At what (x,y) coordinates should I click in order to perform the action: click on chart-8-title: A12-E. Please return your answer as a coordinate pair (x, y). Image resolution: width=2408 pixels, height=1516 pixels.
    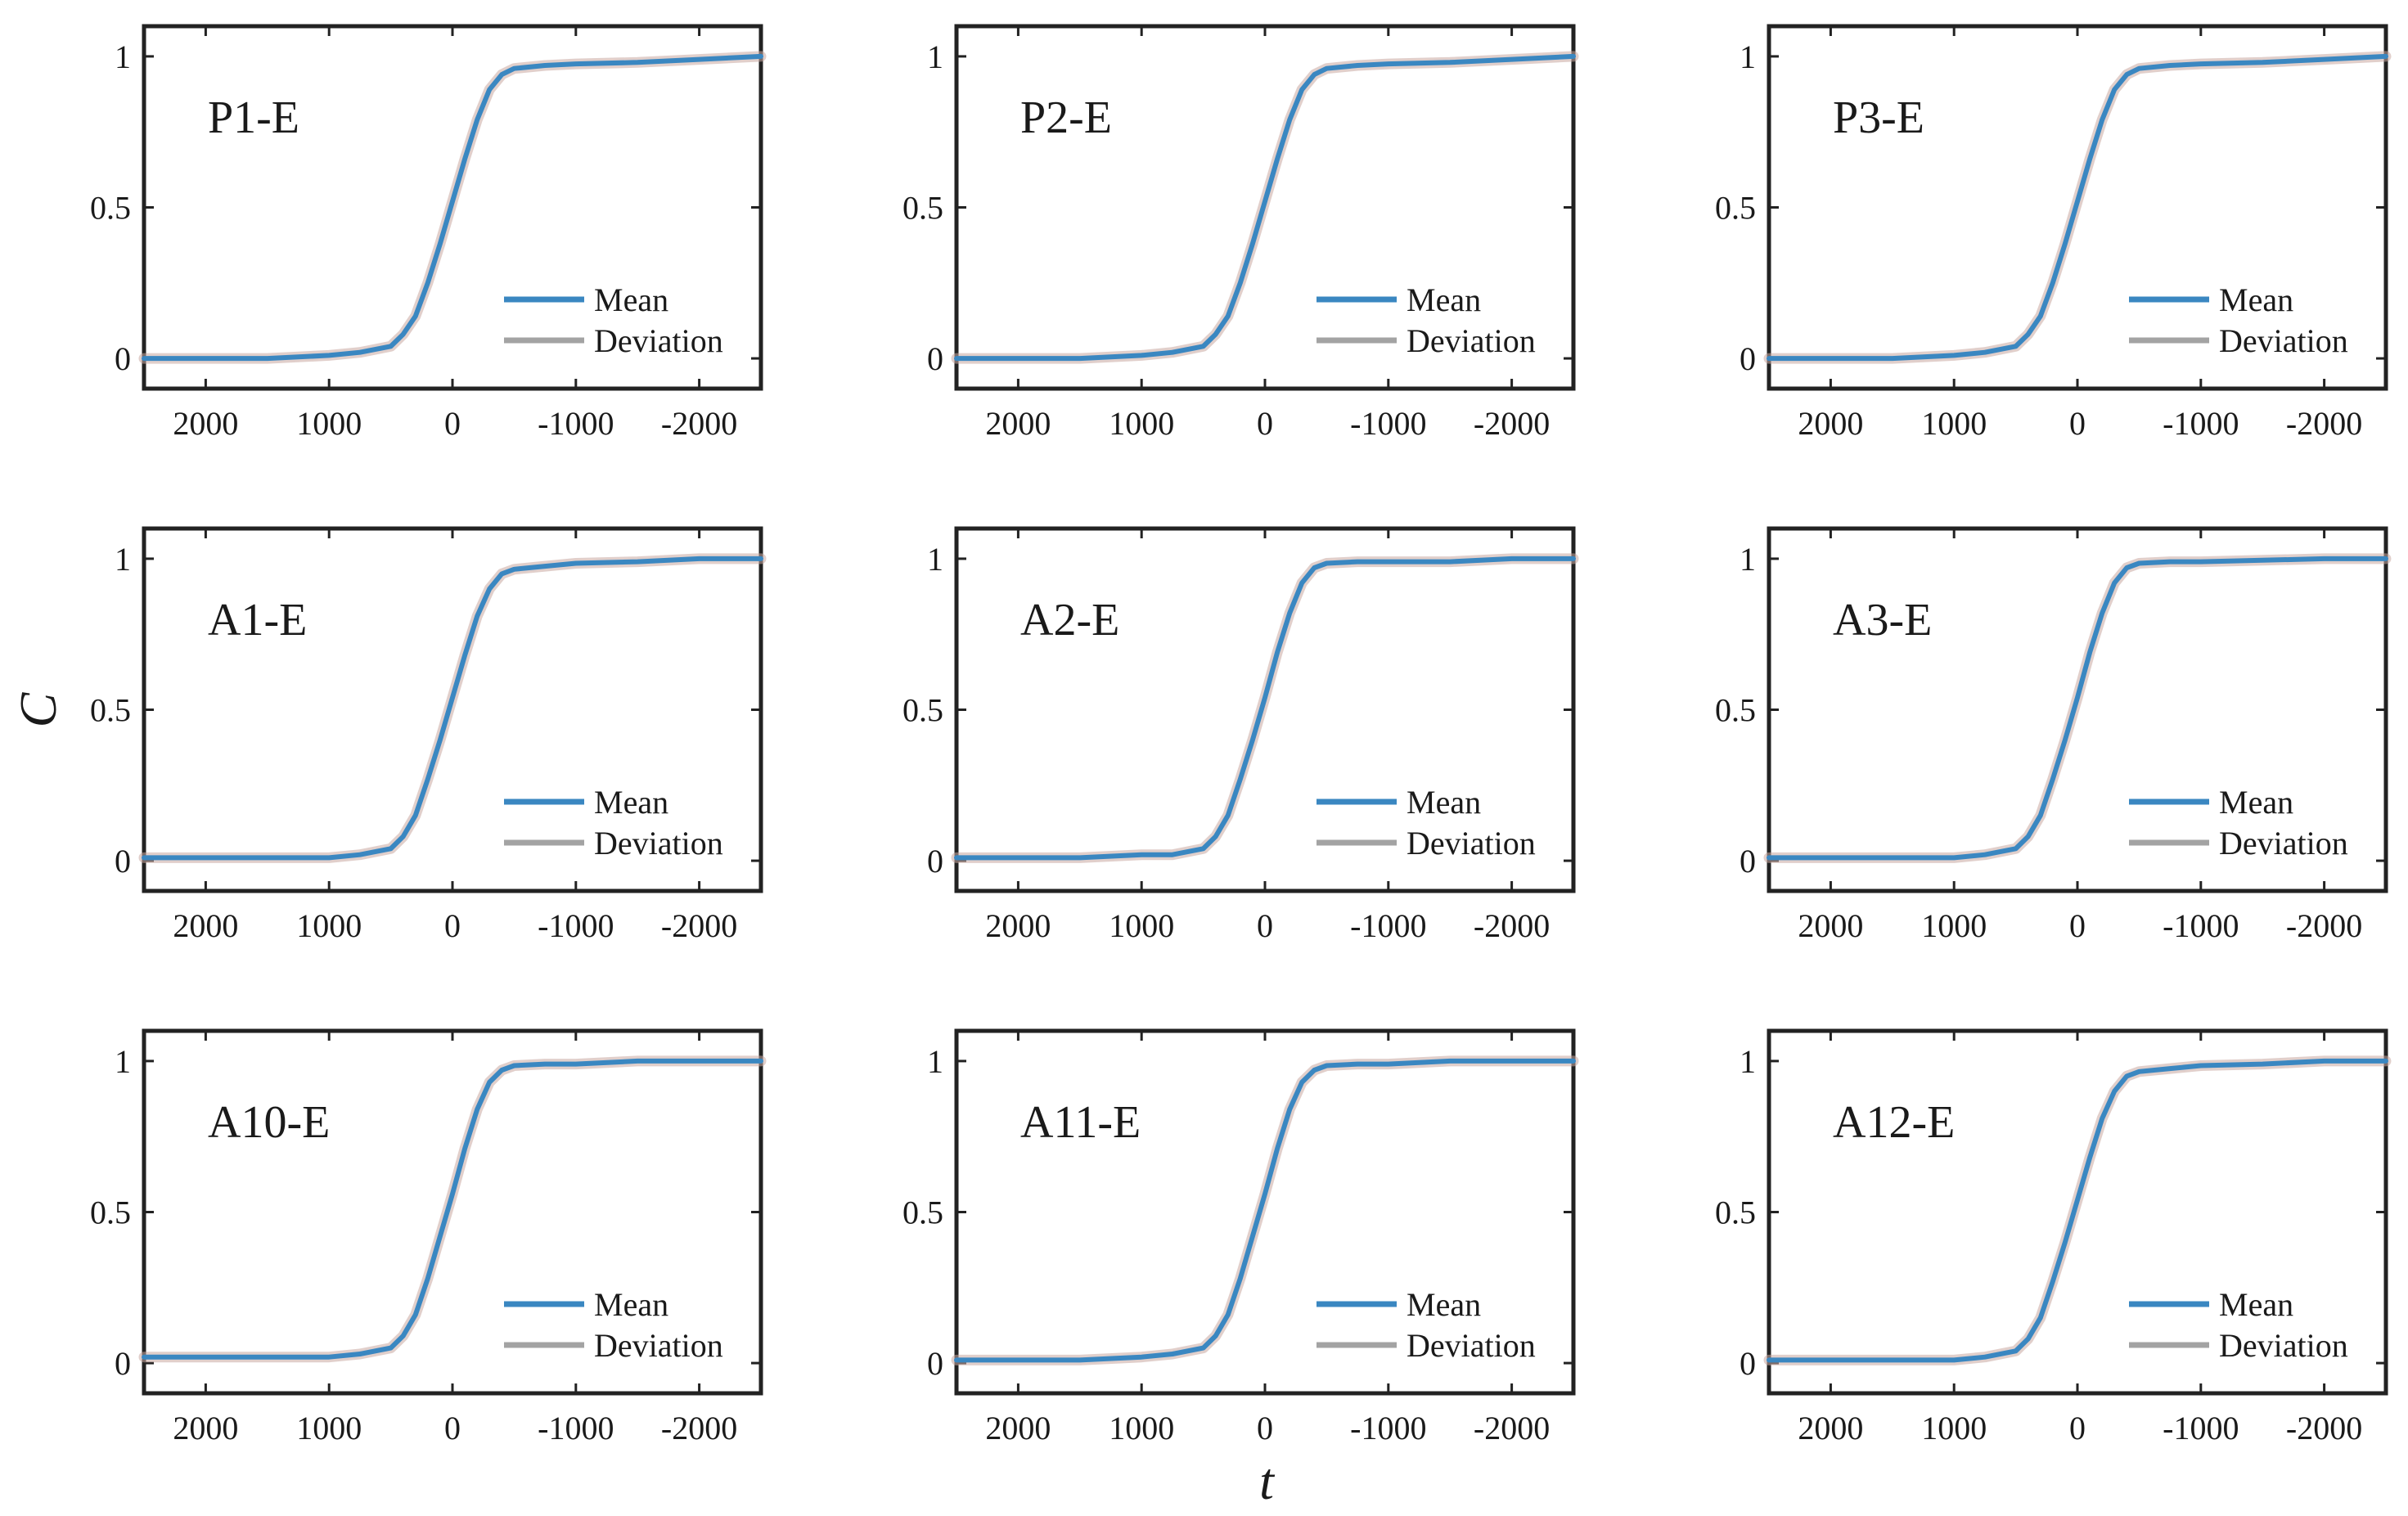
    Looking at the image, I should click on (1894, 1123).